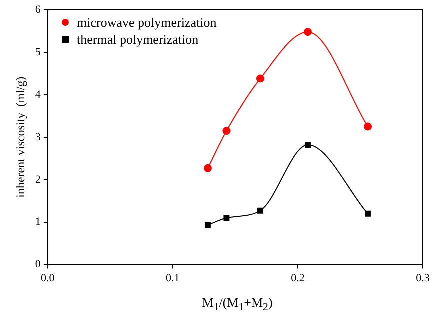  What do you see at coordinates (38, 264) in the screenshot?
I see `y-tick-label: 0` at bounding box center [38, 264].